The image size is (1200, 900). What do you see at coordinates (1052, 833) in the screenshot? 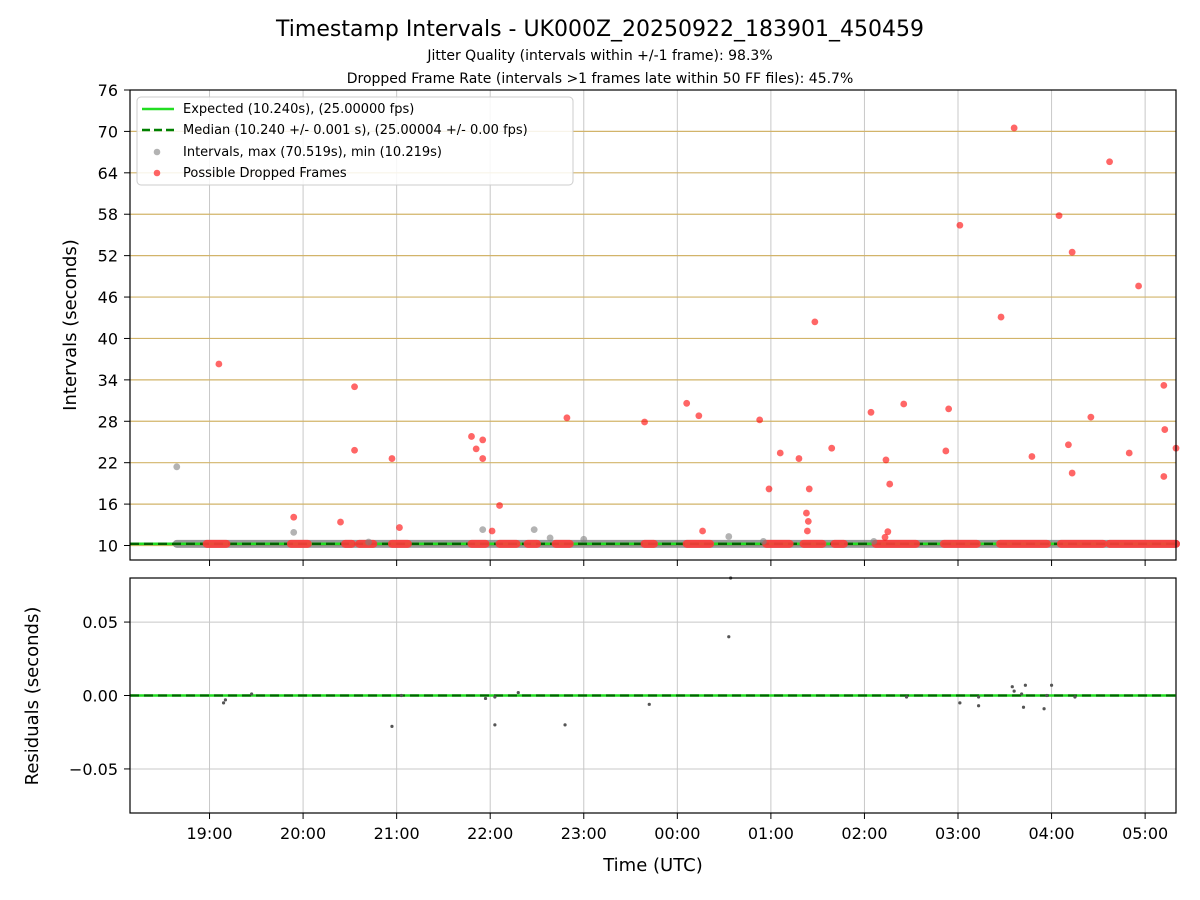
I see `x-tick-label: 04:00` at bounding box center [1052, 833].